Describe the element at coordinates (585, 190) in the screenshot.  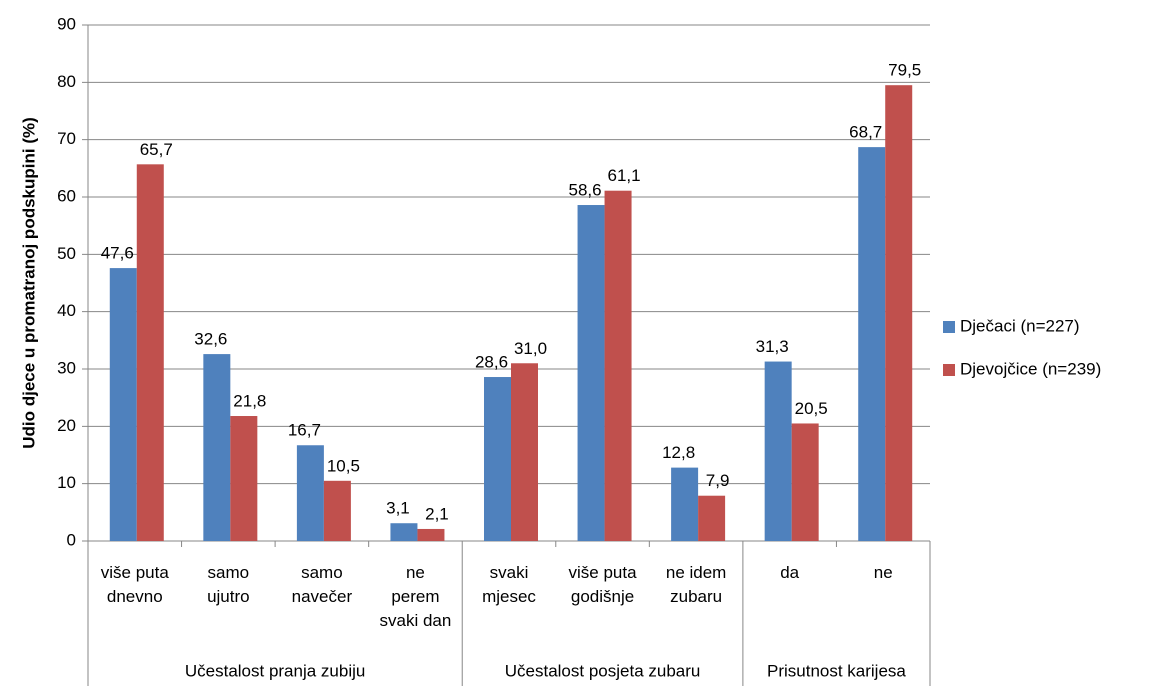
I see `data-label: 58,6` at that location.